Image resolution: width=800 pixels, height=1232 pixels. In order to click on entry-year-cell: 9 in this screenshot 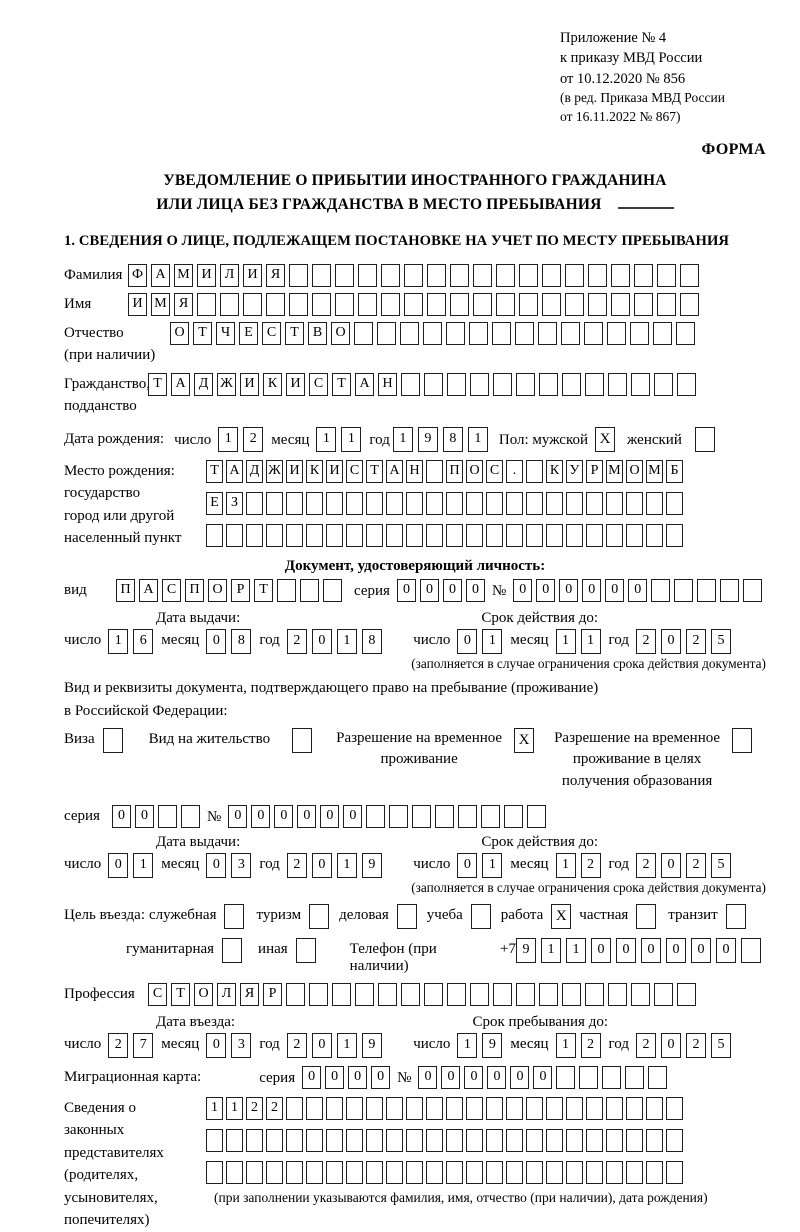, I will do `click(371, 1045)`.